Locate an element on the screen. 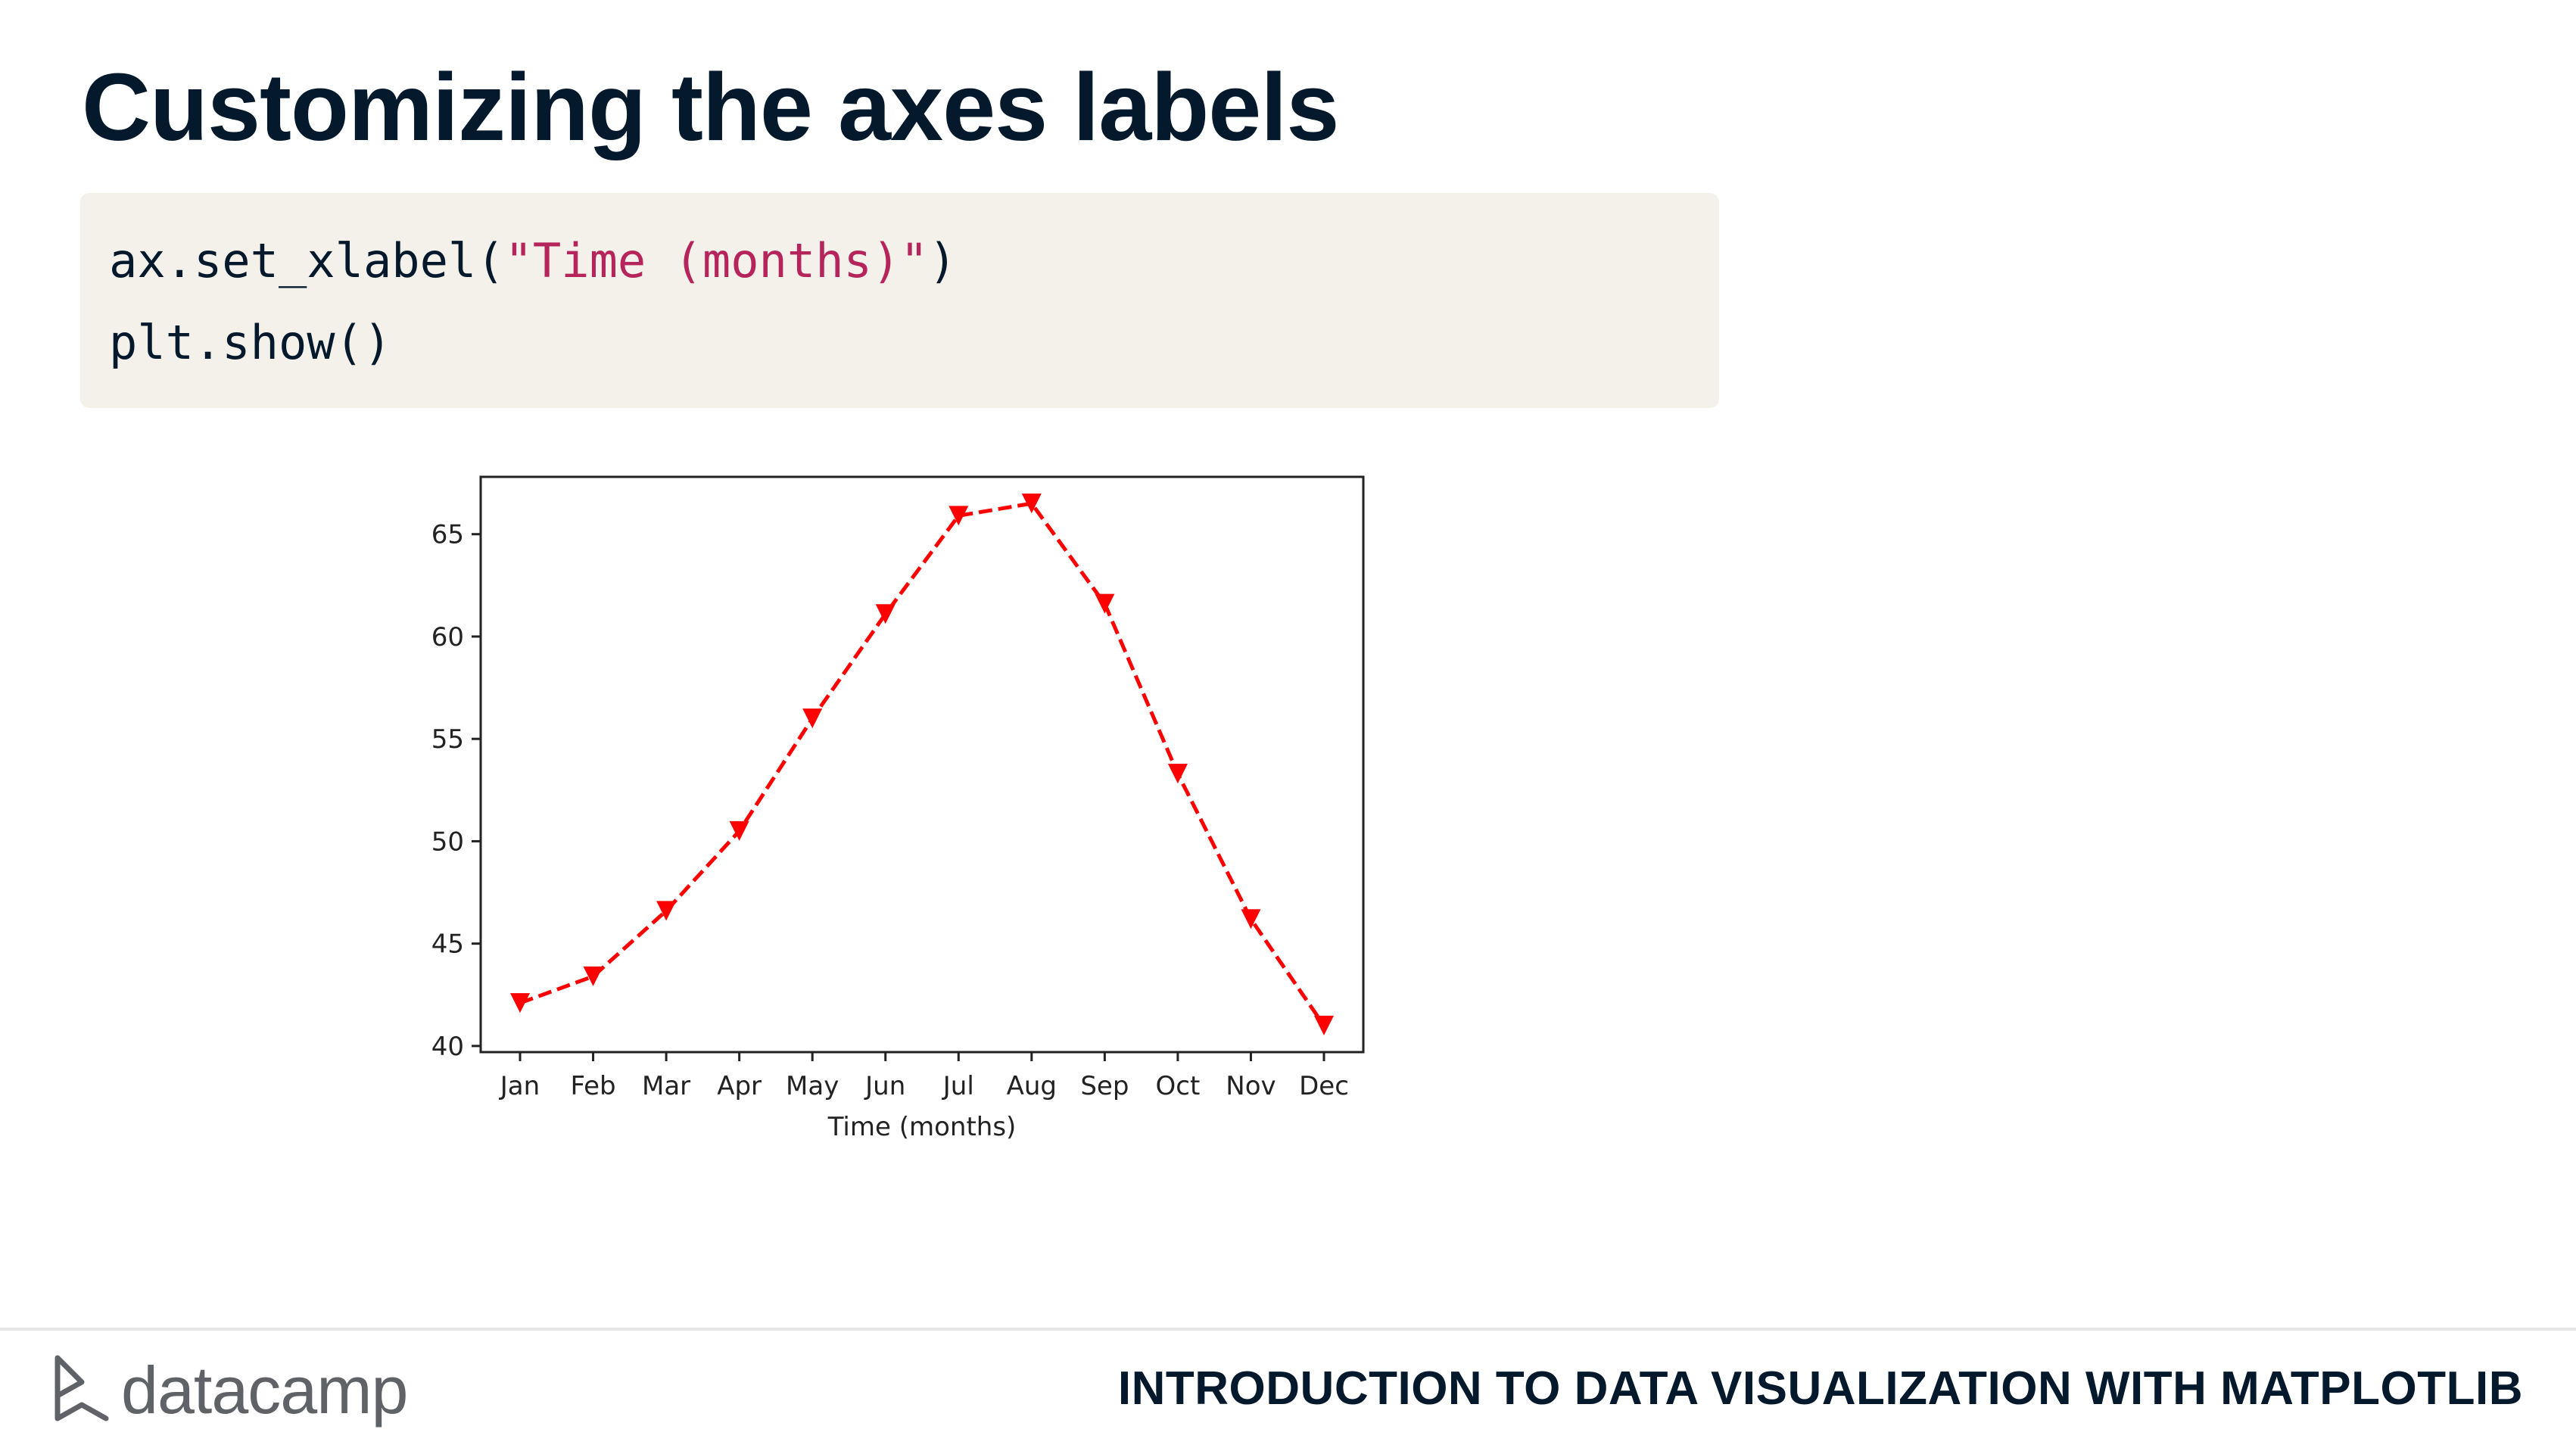 The width and height of the screenshot is (2576, 1451). y-tick-label: 55 is located at coordinates (447, 739).